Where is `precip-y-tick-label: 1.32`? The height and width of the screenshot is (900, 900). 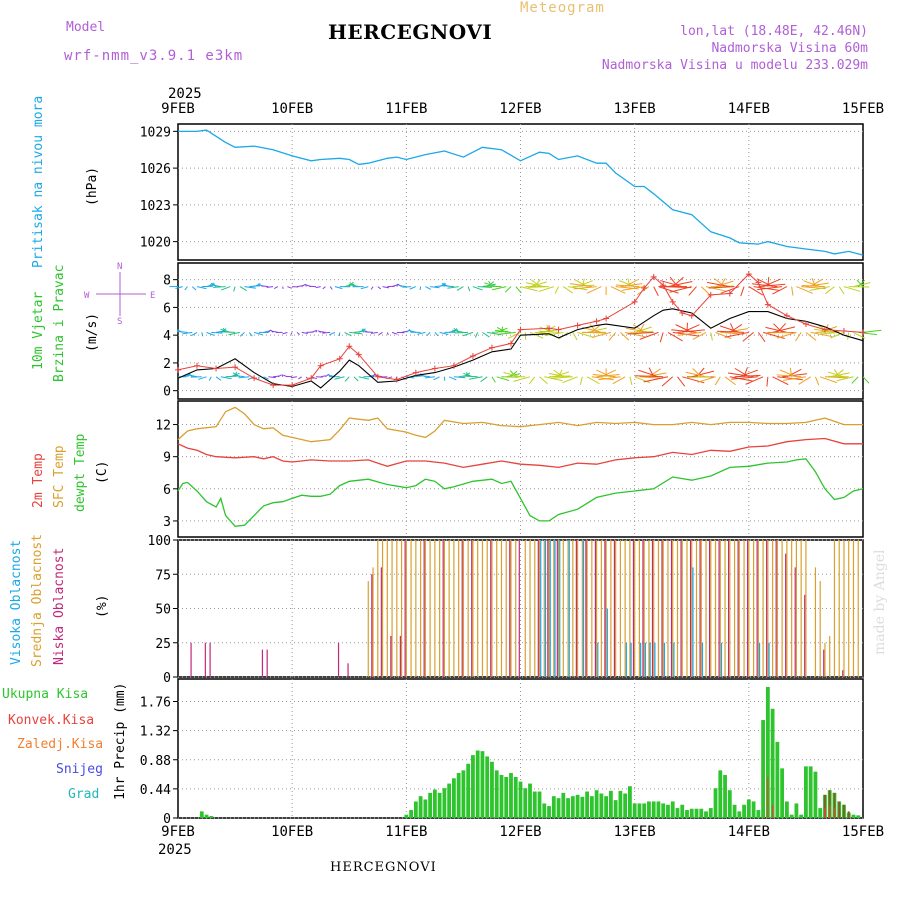 precip-y-tick-label: 1.32 is located at coordinates (155, 732).